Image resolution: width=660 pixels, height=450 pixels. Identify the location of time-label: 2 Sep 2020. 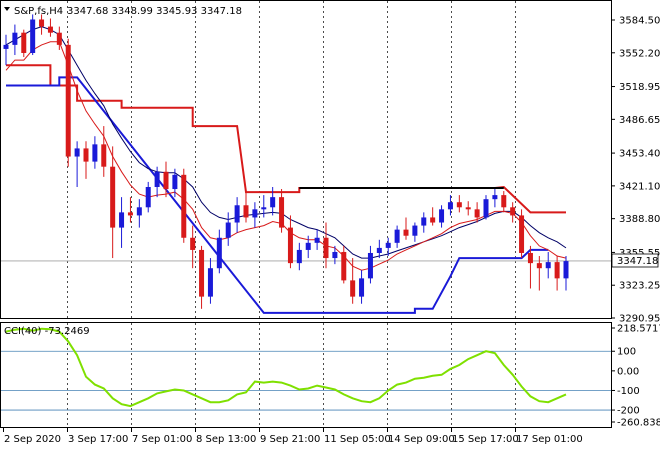
(32, 439).